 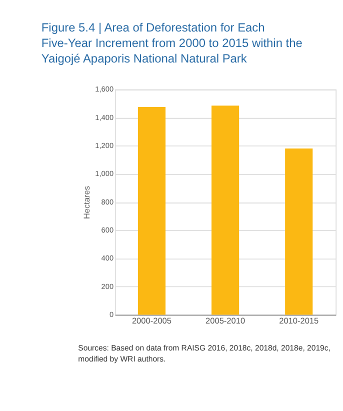 I want to click on chart-title: Figure 5.4 | Area of Deforestation for Each Five-Year Increment from 2000 to 2015 within the Yaigojé Apaporis National Natural Park, so click(x=172, y=43).